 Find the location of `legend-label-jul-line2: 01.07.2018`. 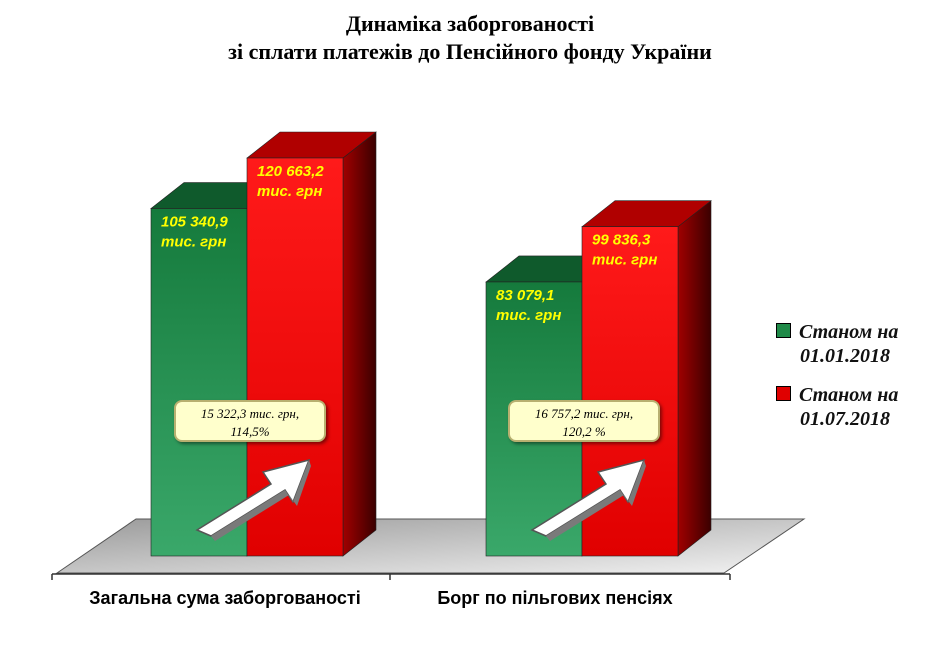

legend-label-jul-line2: 01.07.2018 is located at coordinates (845, 419).